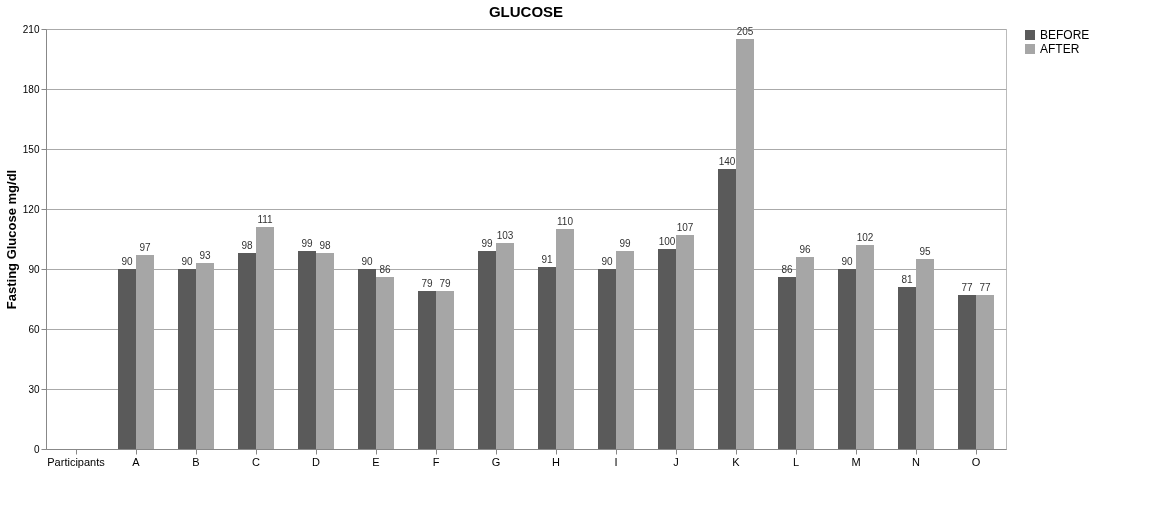 The height and width of the screenshot is (510, 1155). Describe the element at coordinates (736, 461) in the screenshot. I see `x-tick-label: K` at that location.